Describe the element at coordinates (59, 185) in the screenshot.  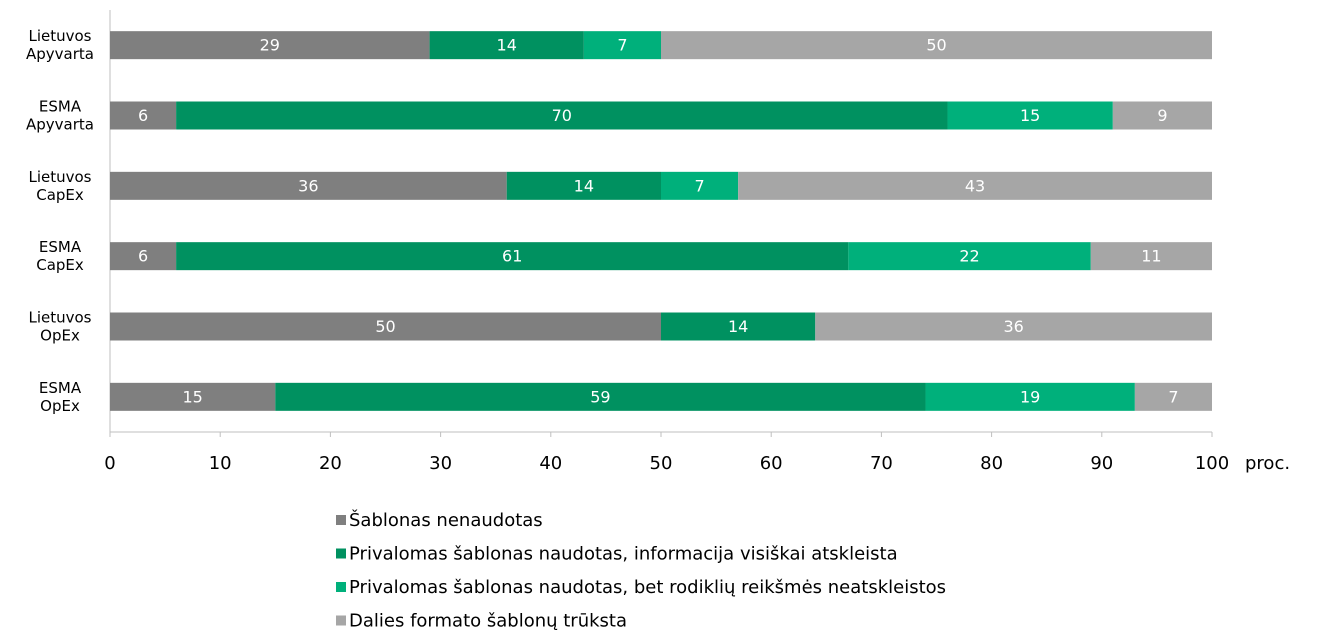
I see `y-tick-label: Lietuvos CapEx` at that location.